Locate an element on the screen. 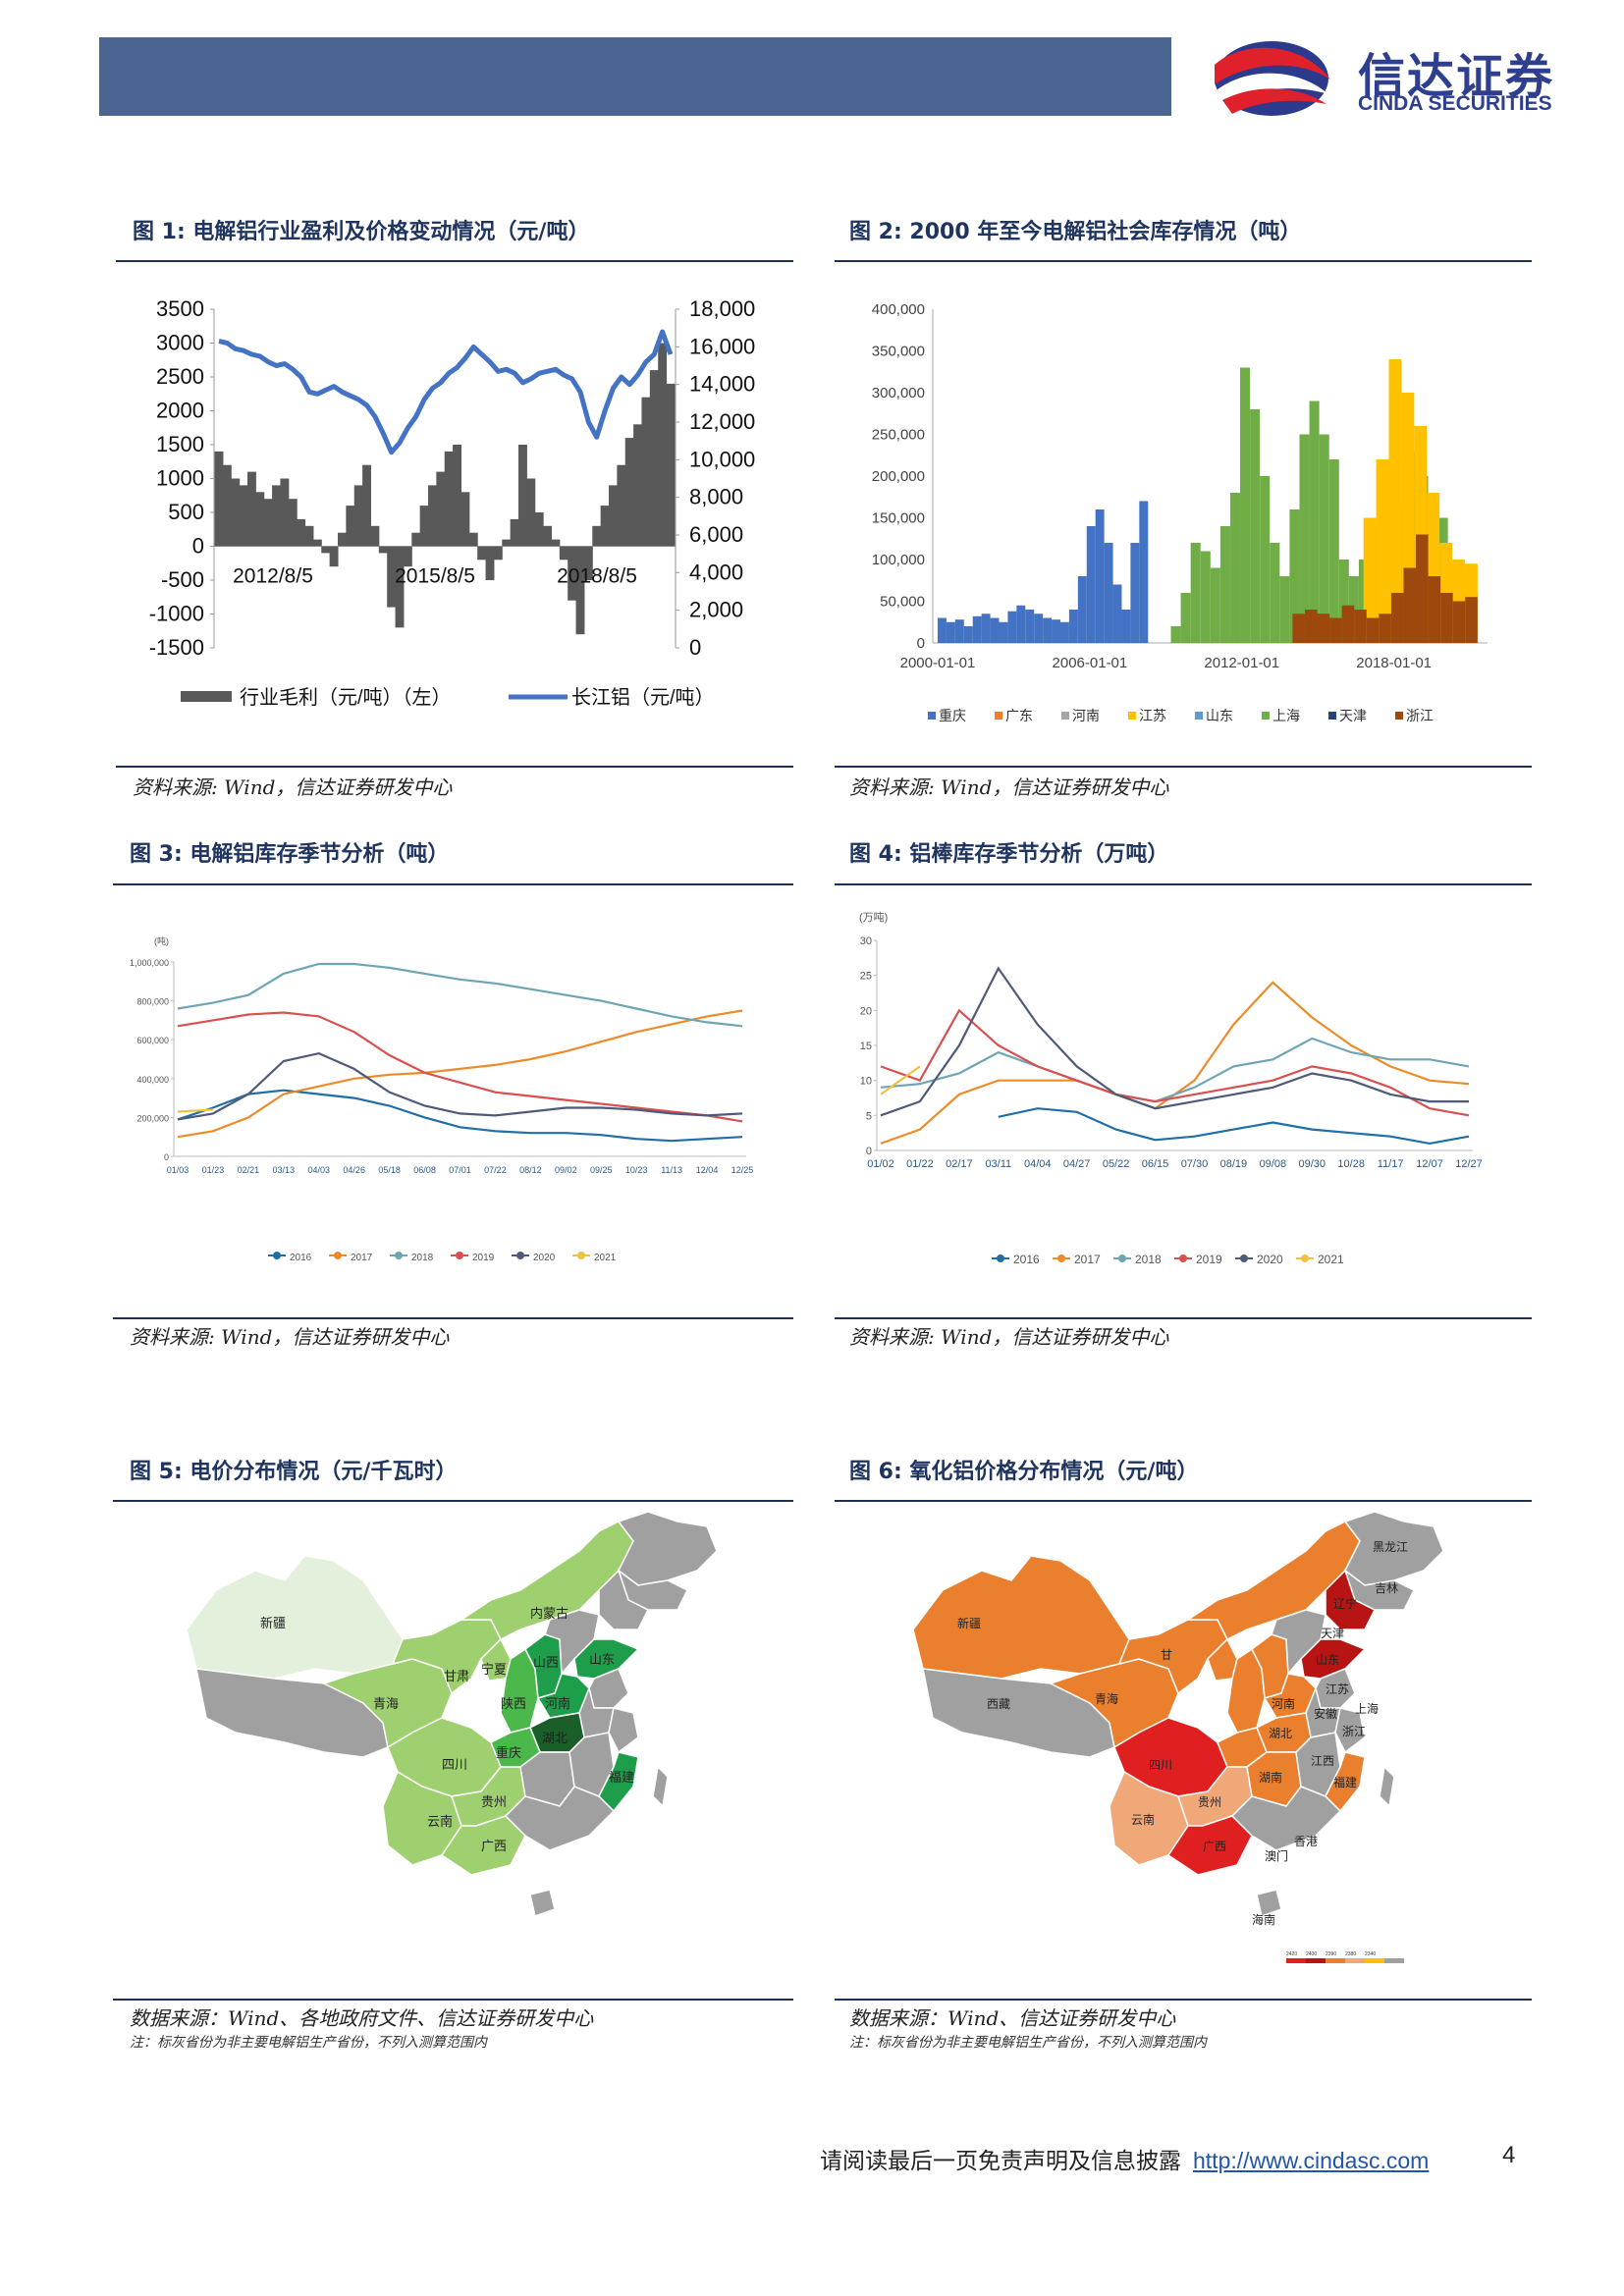 This screenshot has width=1624, height=2296. chart1-left-tick-label: 2500 is located at coordinates (180, 376).